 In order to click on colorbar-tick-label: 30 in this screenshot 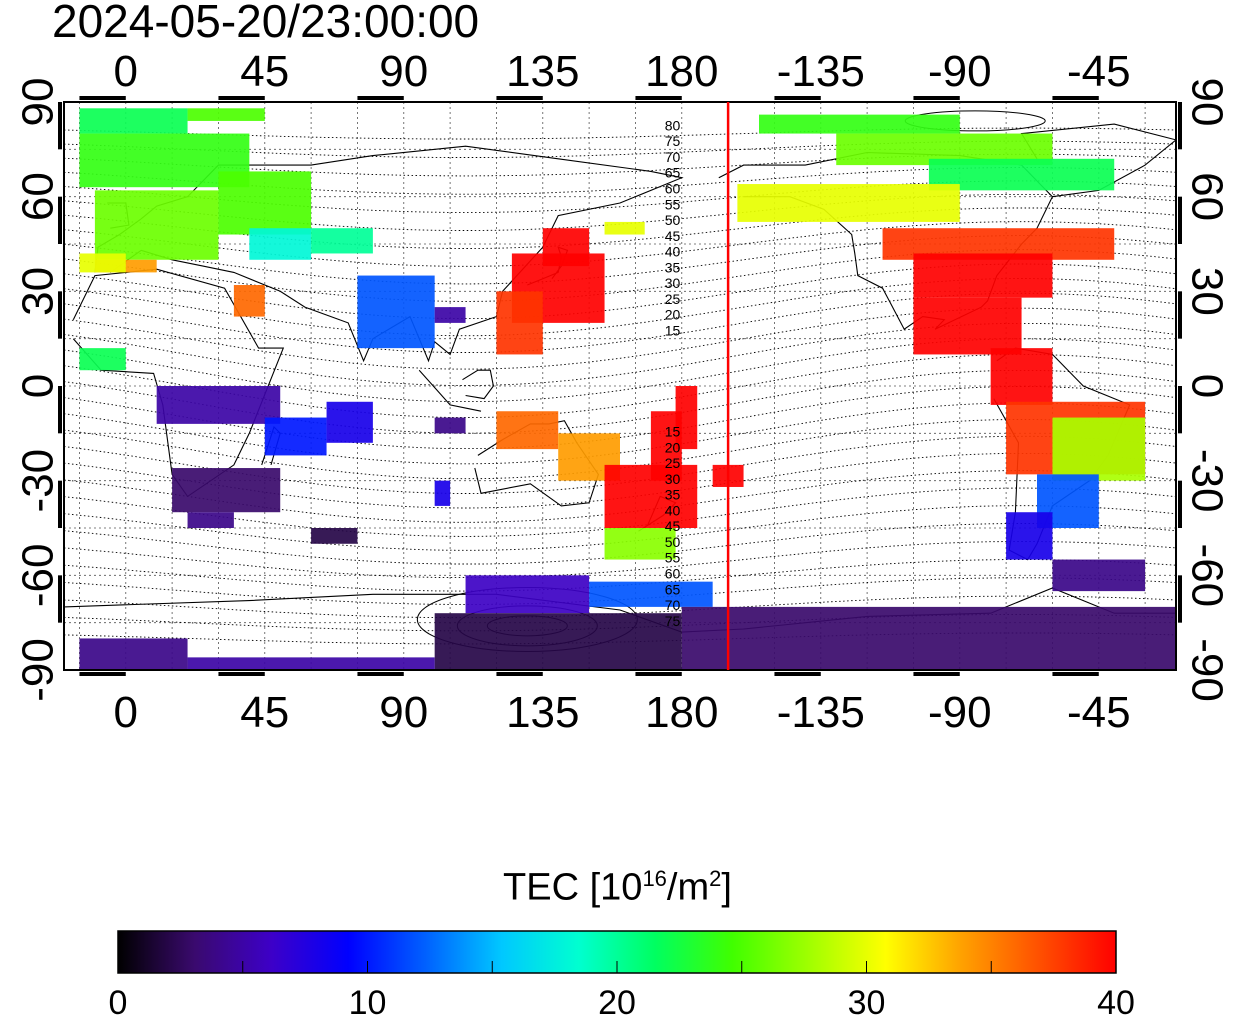, I will do `click(866, 1003)`.